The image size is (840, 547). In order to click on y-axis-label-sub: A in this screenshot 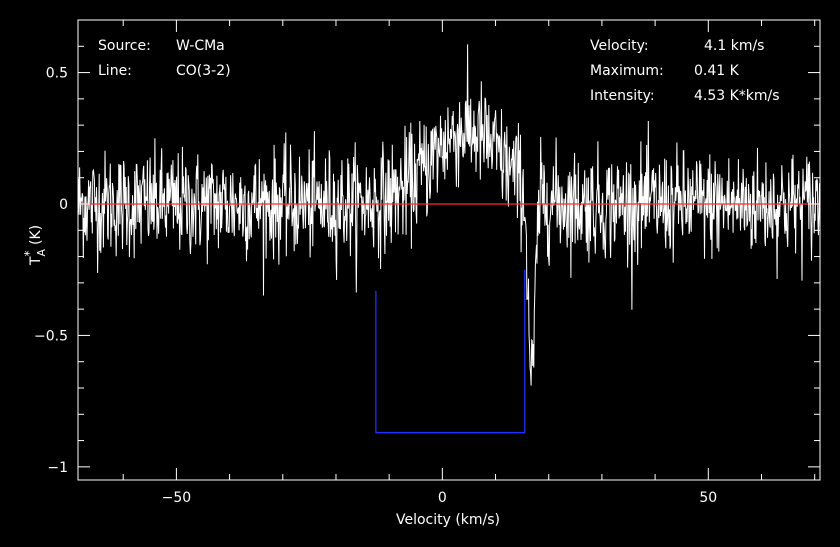, I will do `click(41, 253)`.